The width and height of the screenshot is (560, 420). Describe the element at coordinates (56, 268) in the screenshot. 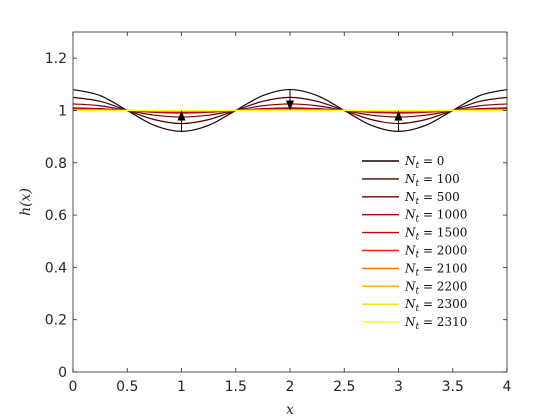

I see `y-tick-label: 0.4` at that location.